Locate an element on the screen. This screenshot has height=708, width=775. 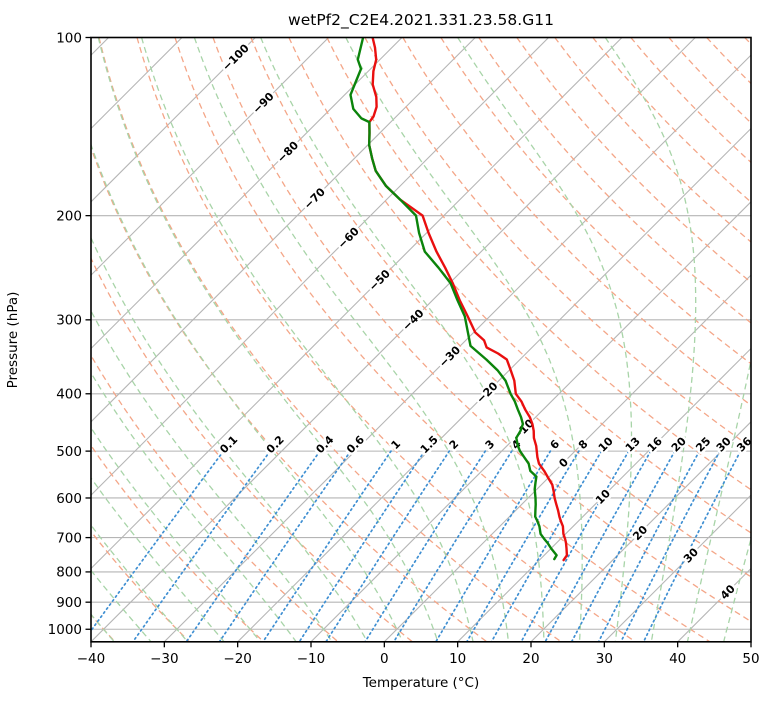
x-tick-label: −40 is located at coordinates (91, 659).